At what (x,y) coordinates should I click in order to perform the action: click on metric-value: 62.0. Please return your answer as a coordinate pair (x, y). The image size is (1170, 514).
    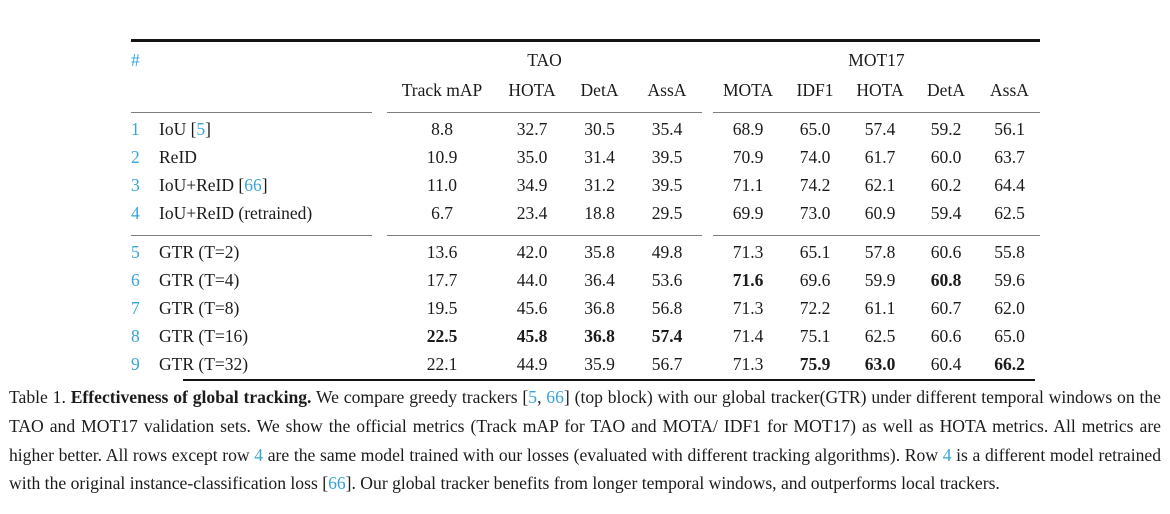
    Looking at the image, I should click on (1009, 308).